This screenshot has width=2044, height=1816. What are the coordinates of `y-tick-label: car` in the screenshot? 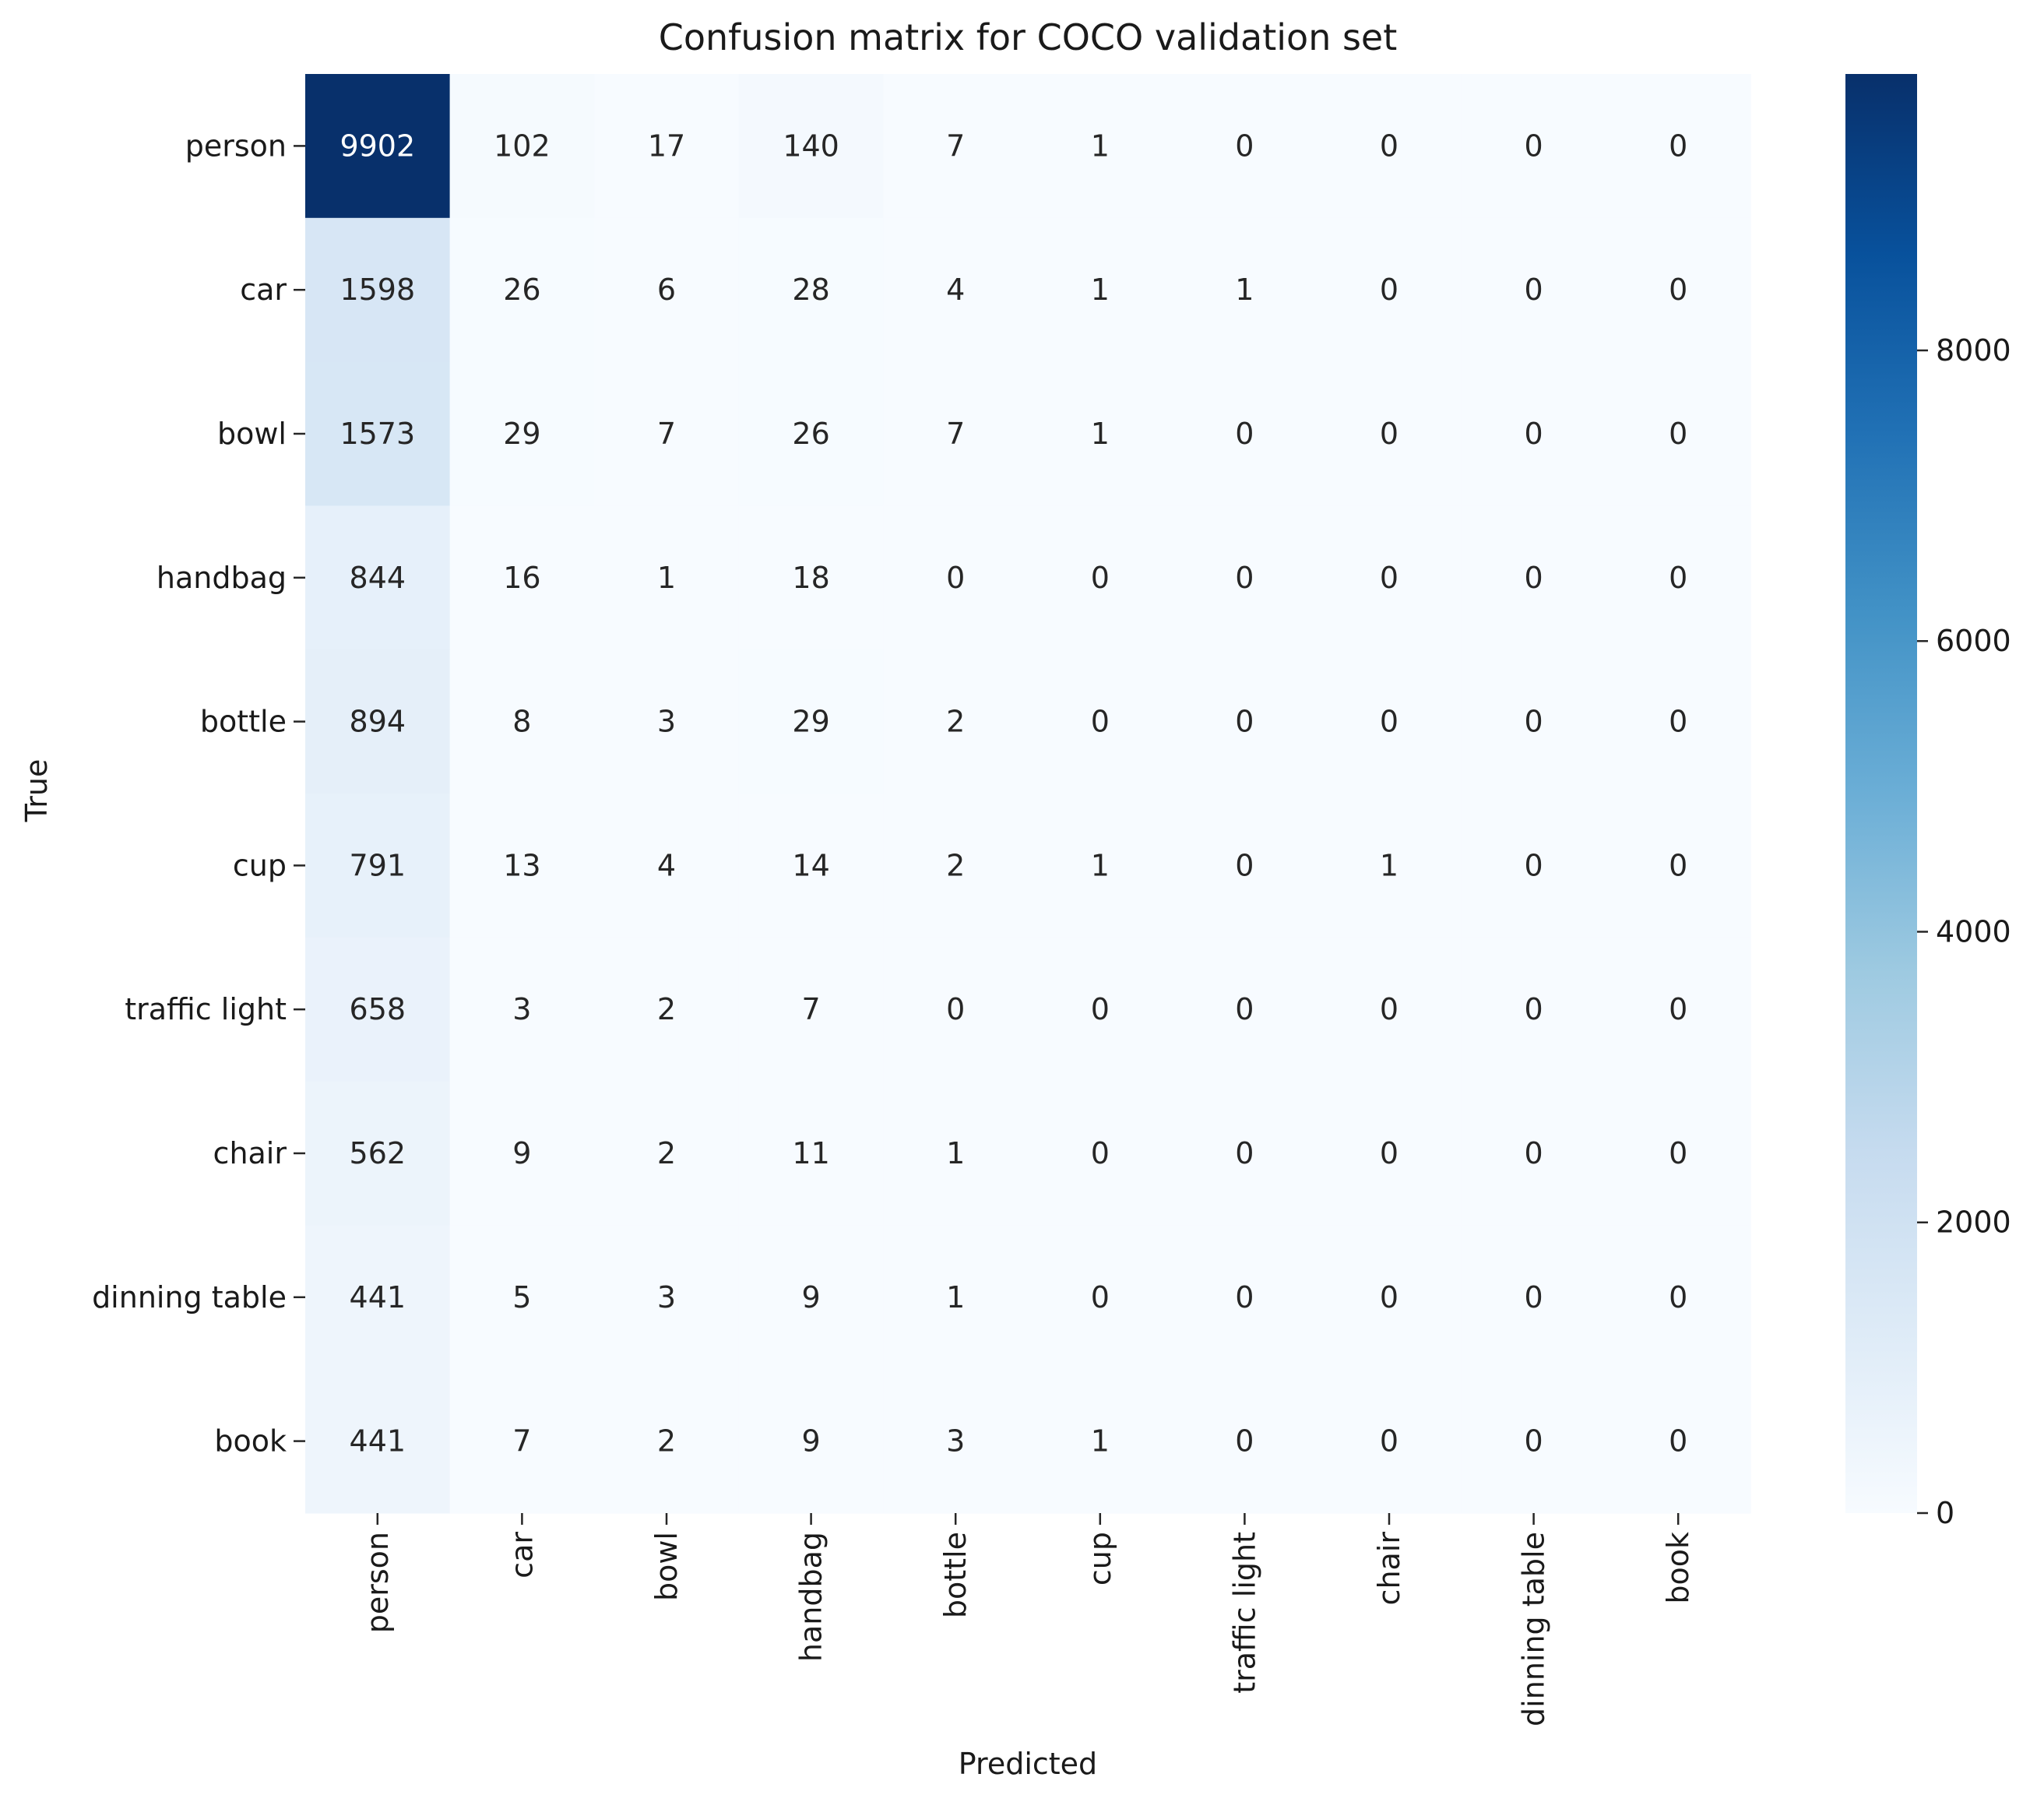 It's located at (263, 290).